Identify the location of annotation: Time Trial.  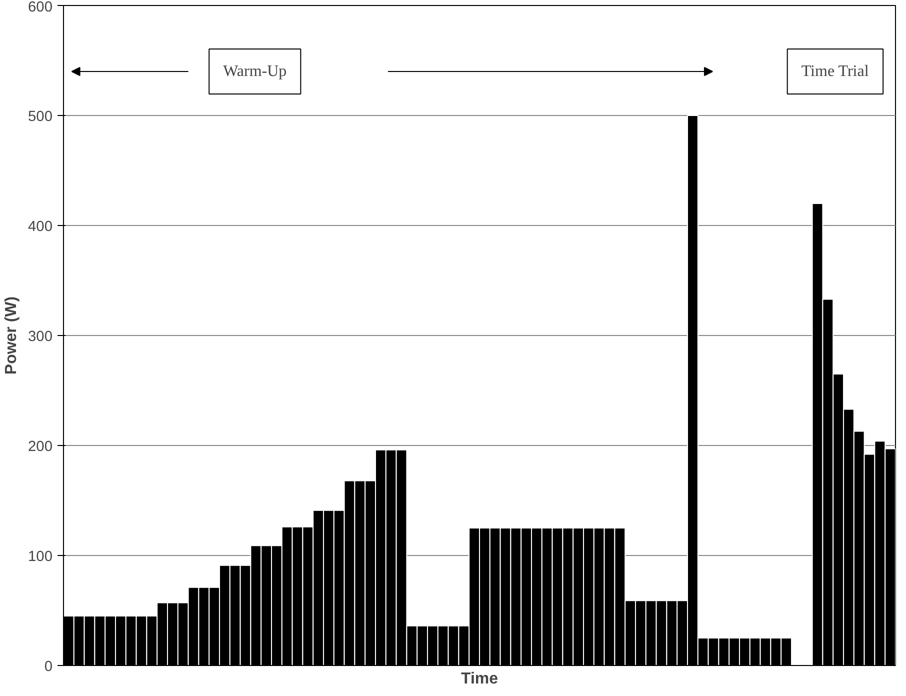
(835, 71).